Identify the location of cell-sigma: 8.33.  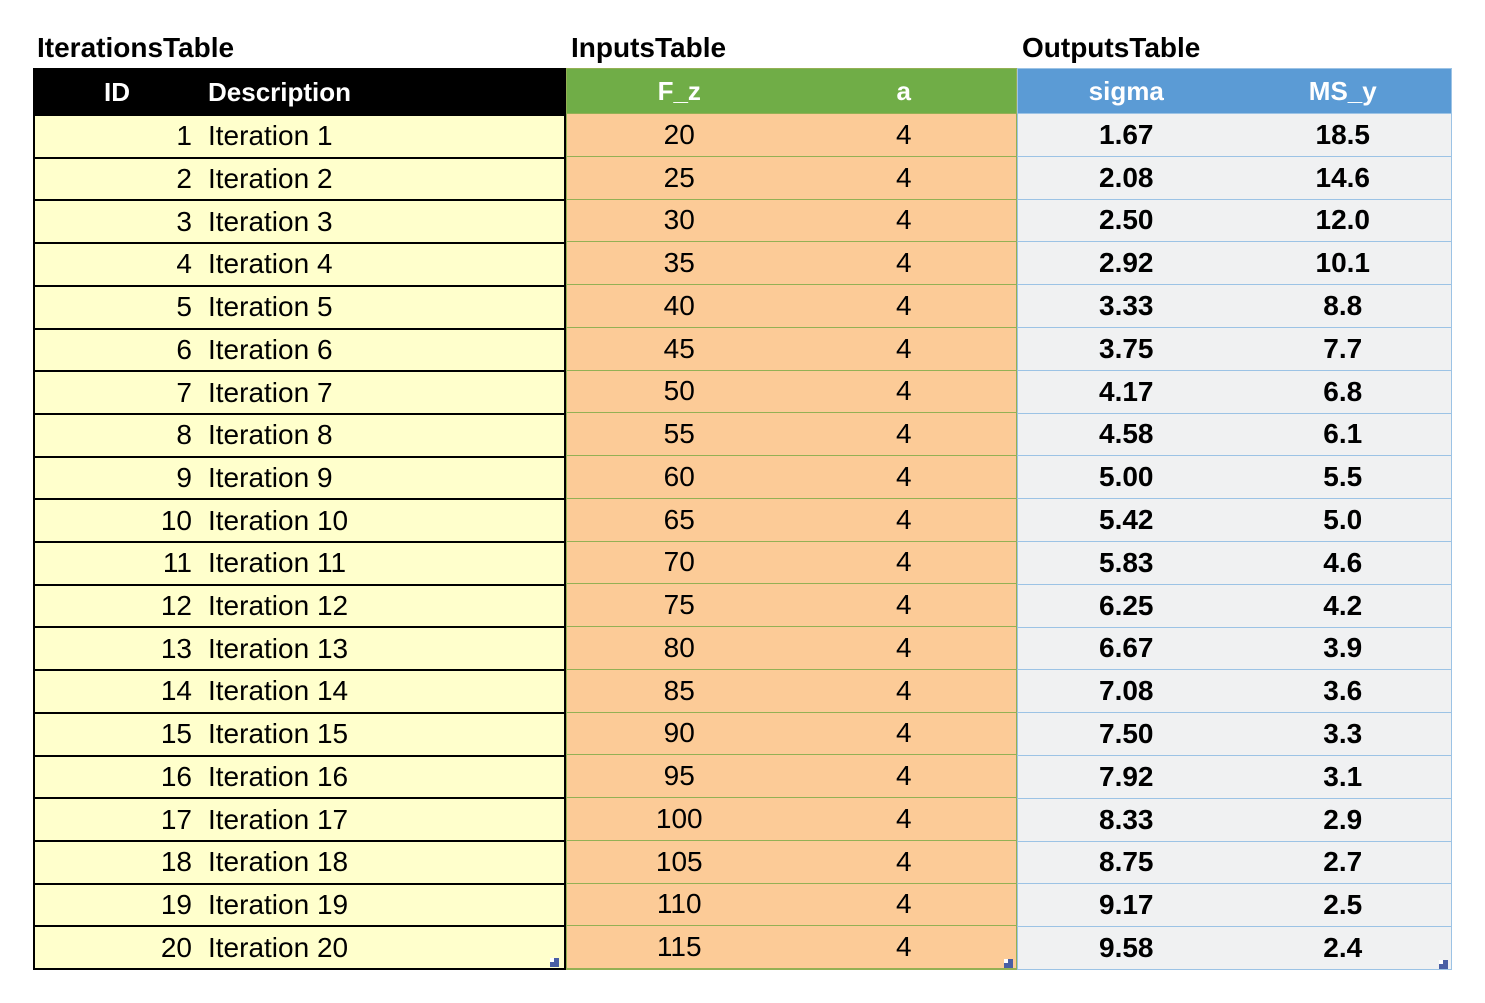
(1126, 819).